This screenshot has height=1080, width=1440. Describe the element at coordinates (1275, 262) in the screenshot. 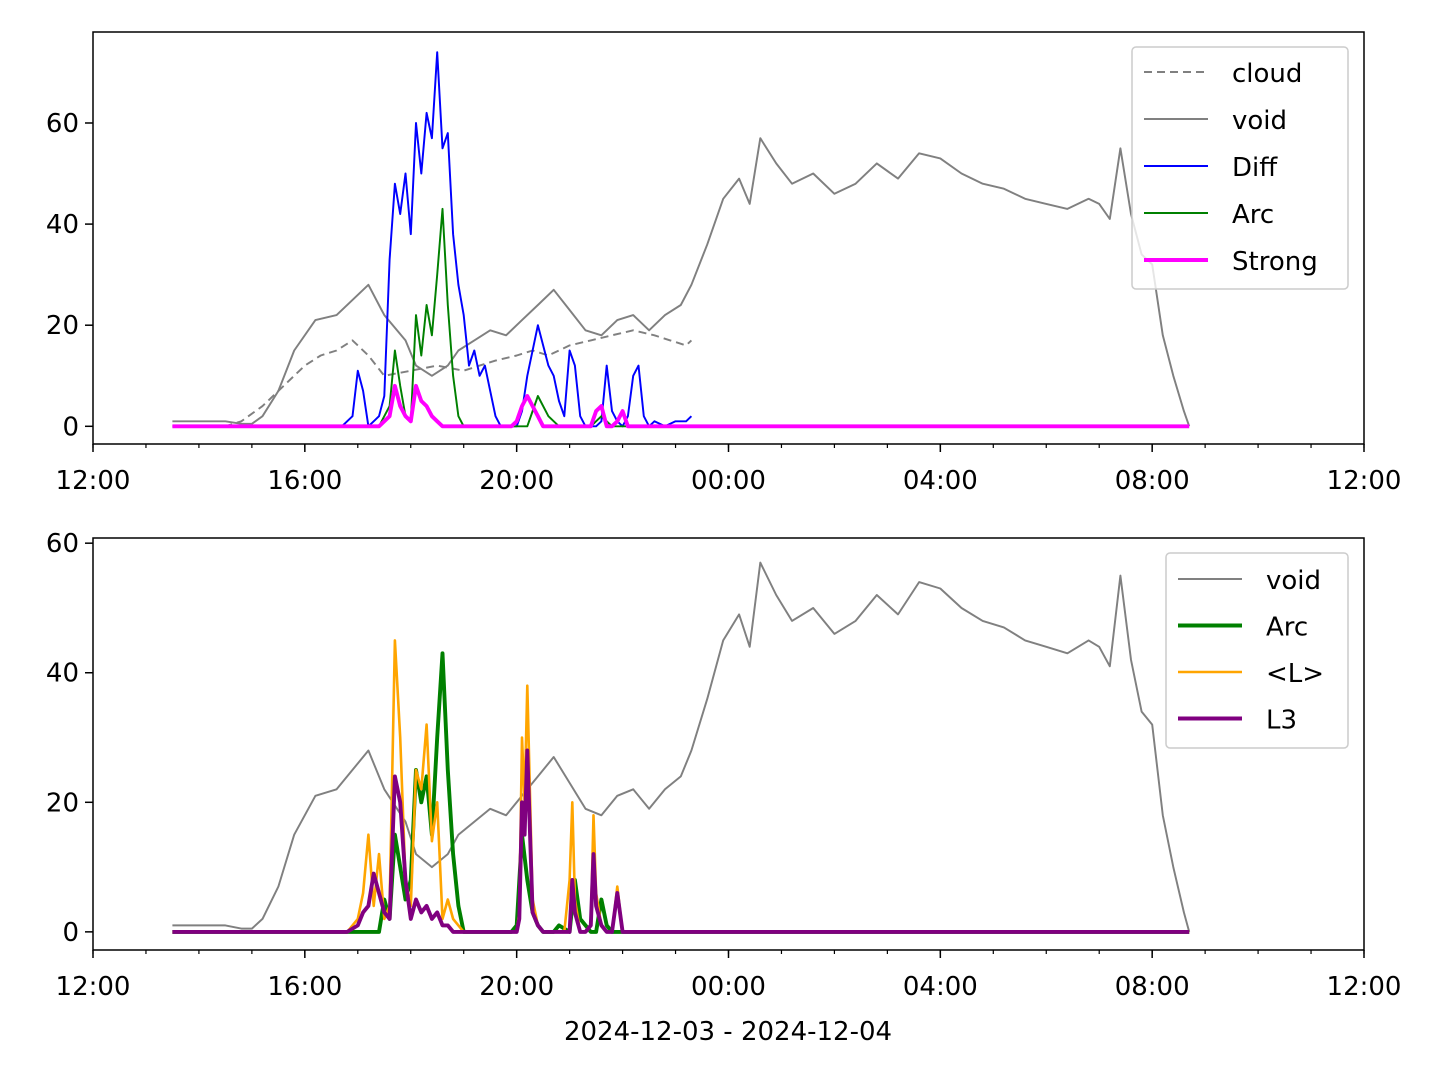

I see `legend-label-strong: Strong` at that location.